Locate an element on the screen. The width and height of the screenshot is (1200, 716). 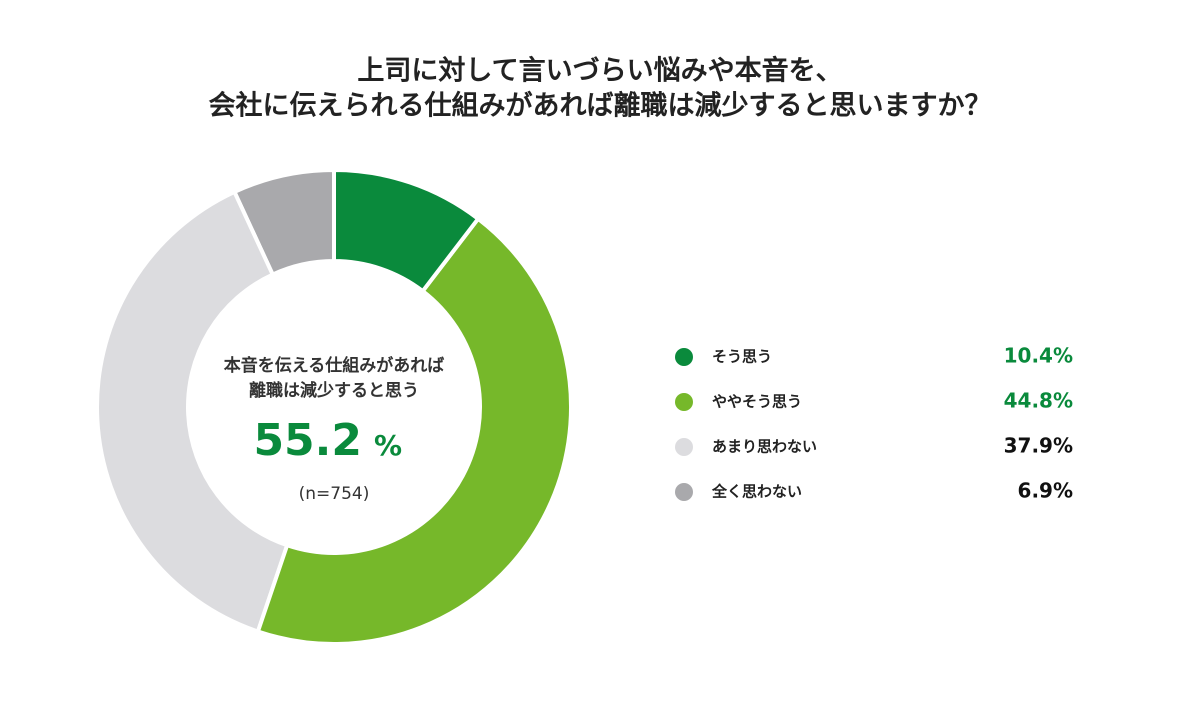
sample-size: (n=754) is located at coordinates (334, 494).